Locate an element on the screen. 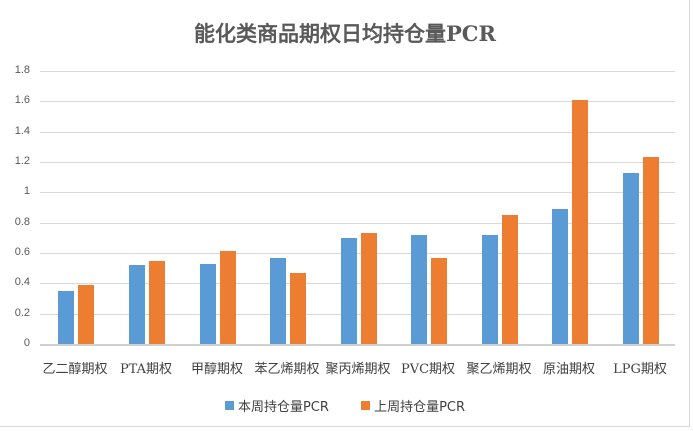 Image resolution: width=693 pixels, height=431 pixels. x-category-label: 聚丙烯期权 is located at coordinates (358, 369).